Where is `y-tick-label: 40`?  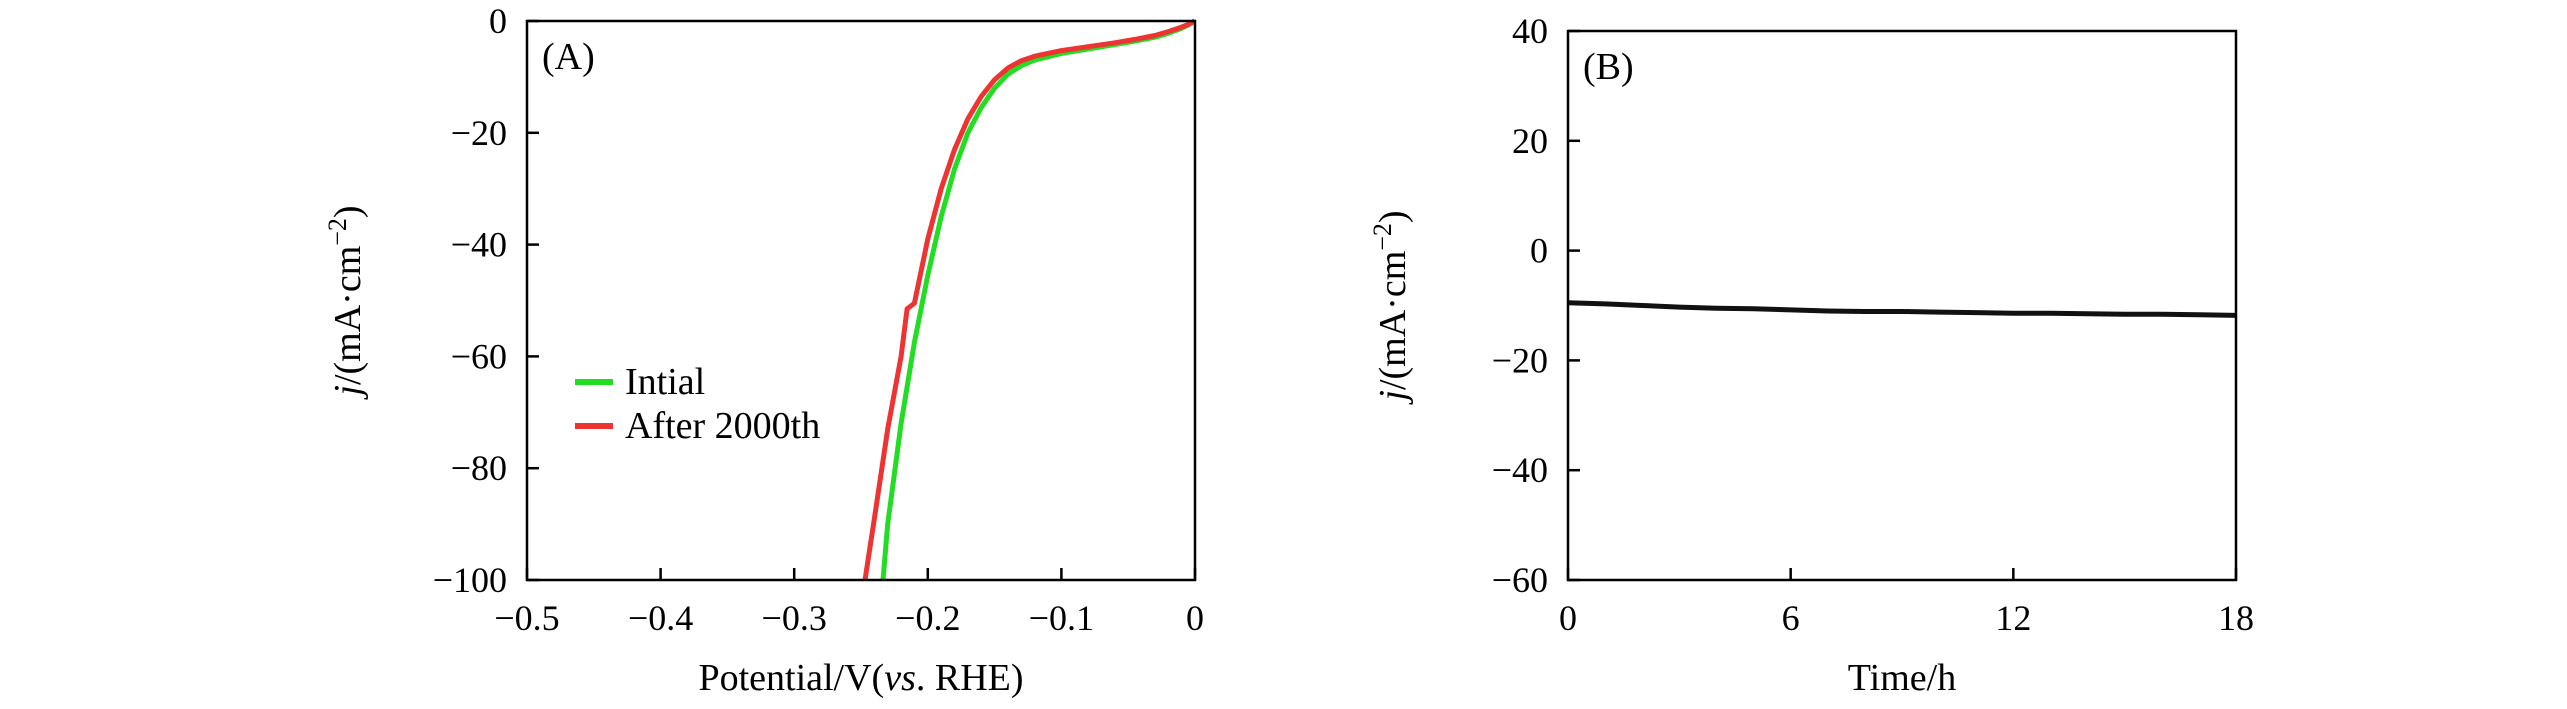 y-tick-label: 40 is located at coordinates (1530, 31).